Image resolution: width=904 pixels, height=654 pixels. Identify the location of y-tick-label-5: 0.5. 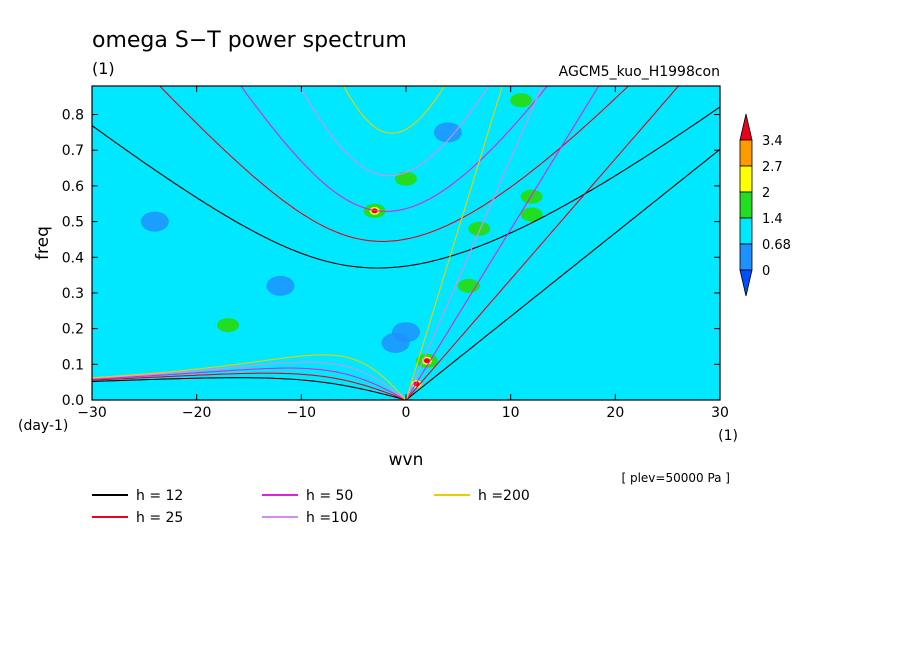
(73, 223).